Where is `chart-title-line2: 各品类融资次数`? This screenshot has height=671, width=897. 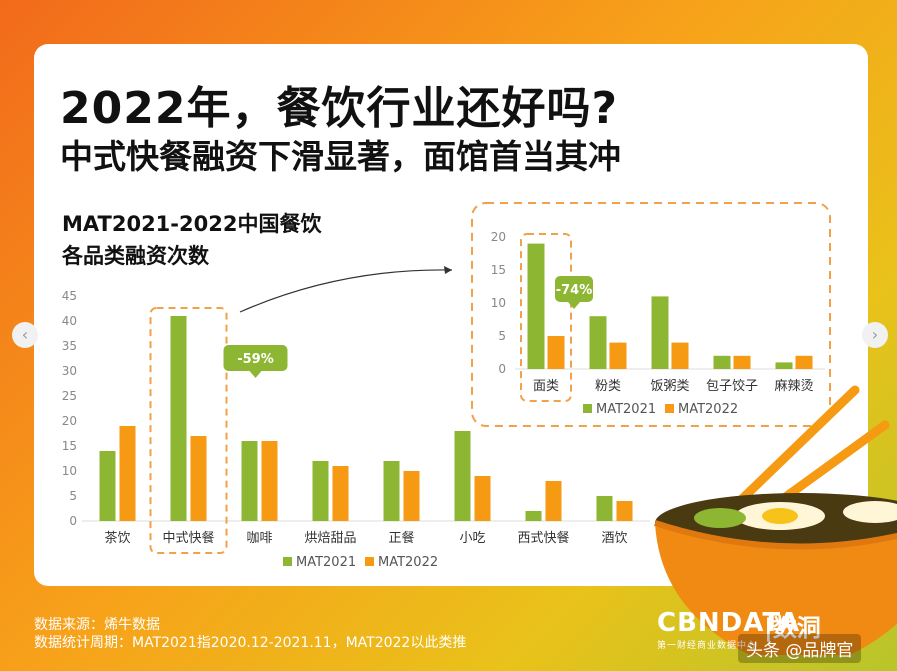
chart-title-line2: 各品类融资次数 is located at coordinates (135, 256).